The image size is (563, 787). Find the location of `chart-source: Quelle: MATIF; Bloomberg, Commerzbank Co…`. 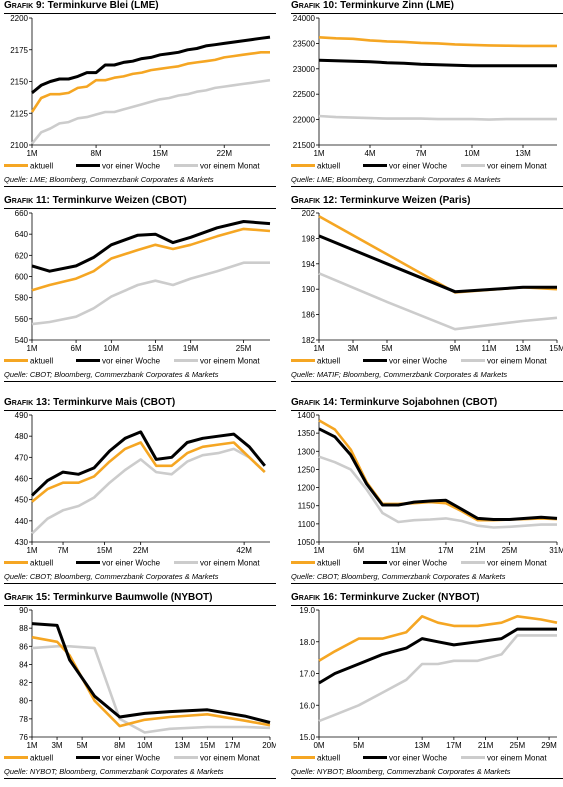

chart-source: Quelle: MATIF; Bloomberg, Commerzbank Co… is located at coordinates (399, 374).